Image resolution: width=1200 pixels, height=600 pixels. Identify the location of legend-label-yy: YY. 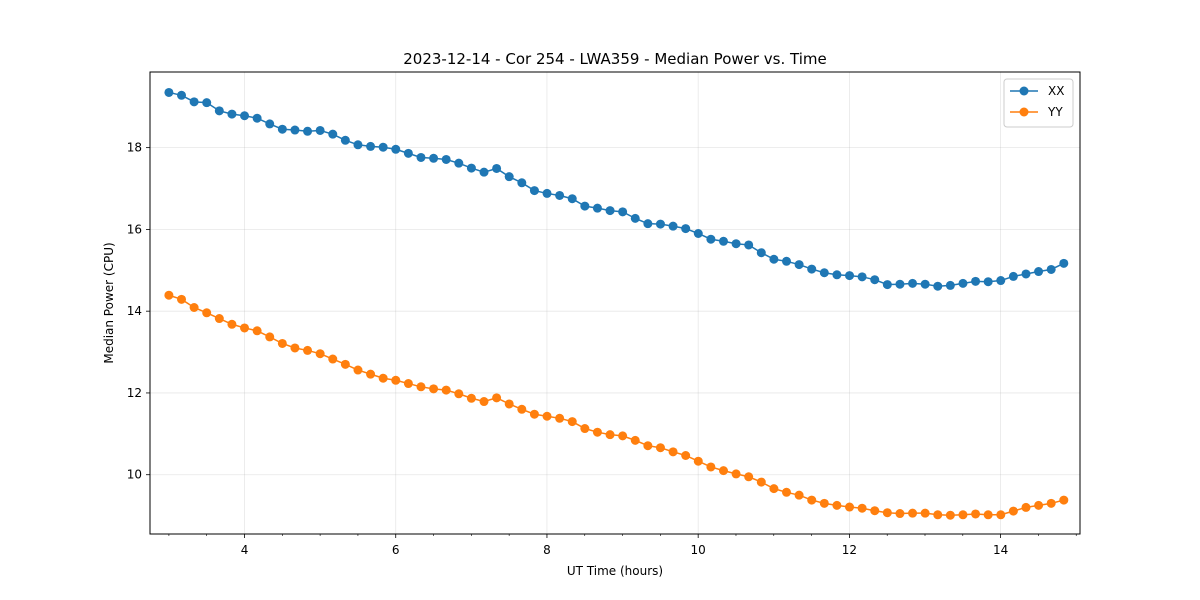
(1055, 112).